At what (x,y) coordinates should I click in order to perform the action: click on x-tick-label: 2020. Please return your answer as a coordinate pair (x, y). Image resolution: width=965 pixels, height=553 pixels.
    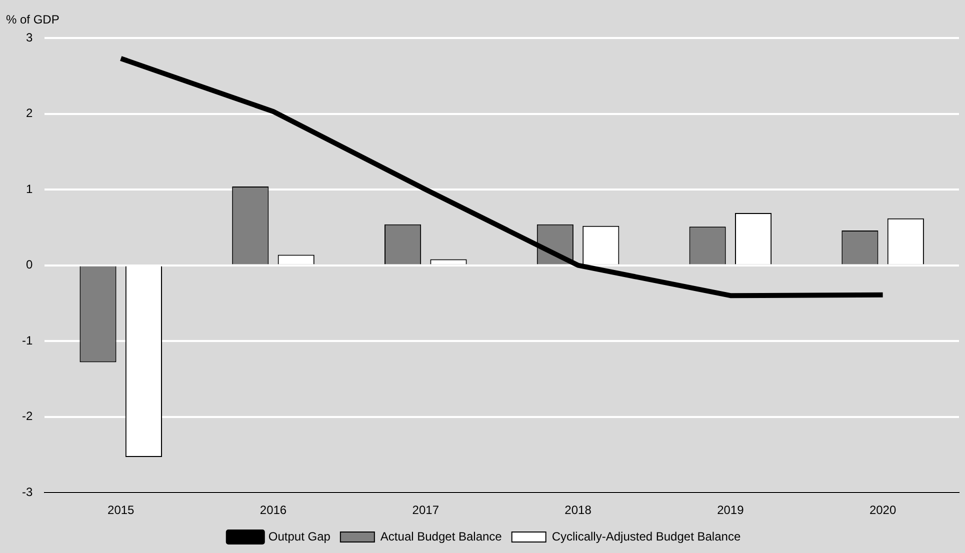
    Looking at the image, I should click on (882, 510).